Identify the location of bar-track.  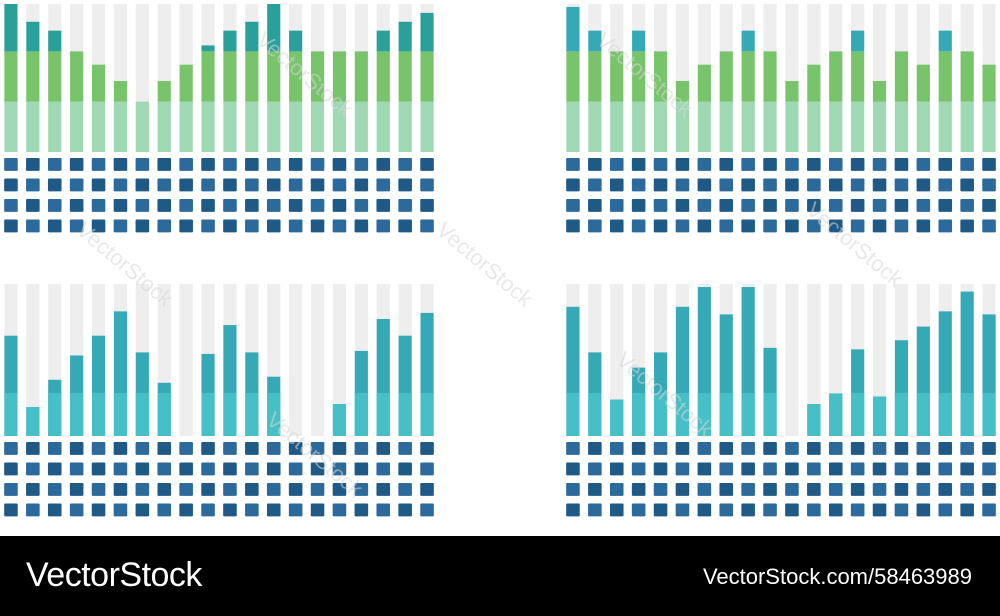
(317, 360).